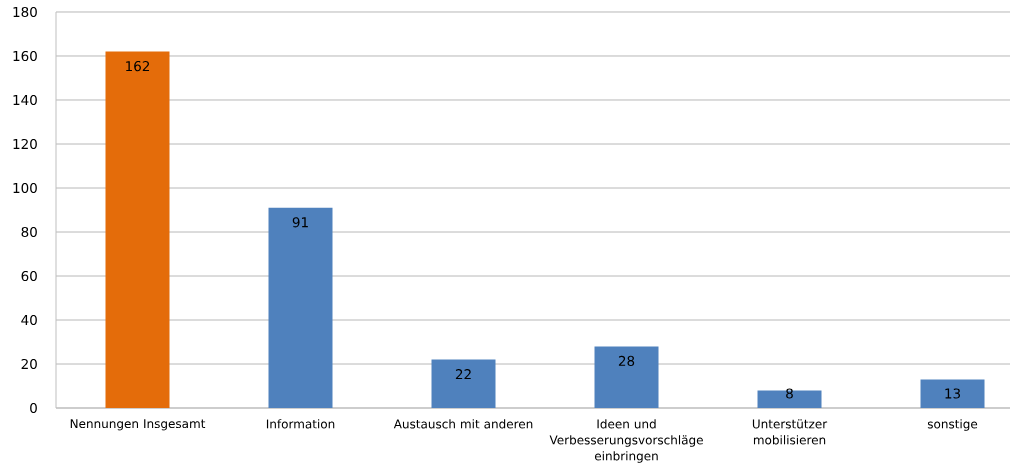 The image size is (1010, 465). What do you see at coordinates (790, 432) in the screenshot?
I see `x-tick-label: Unterstützer mobilisieren` at bounding box center [790, 432].